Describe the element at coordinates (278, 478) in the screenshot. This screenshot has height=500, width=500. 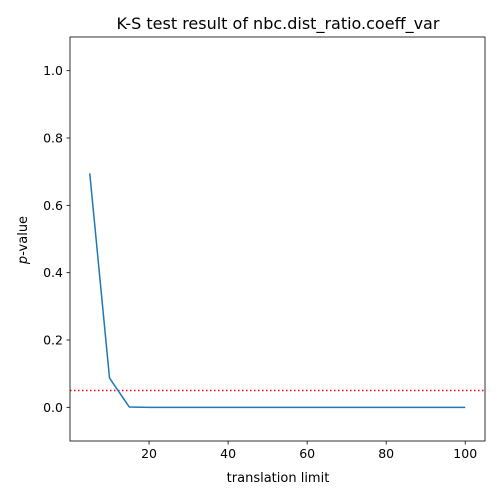
I see `x-axis-label: translation limit` at that location.